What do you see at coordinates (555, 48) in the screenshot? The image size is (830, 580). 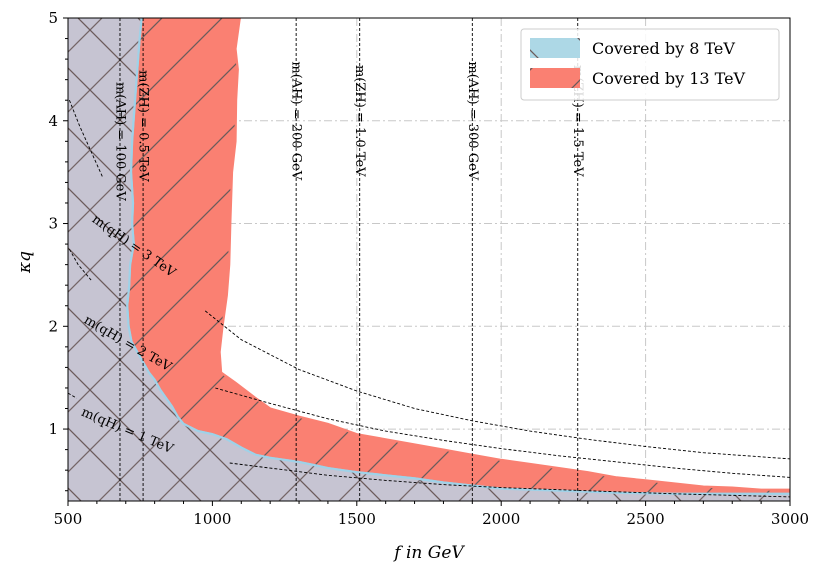 I see `legend-hatch-8tev` at bounding box center [555, 48].